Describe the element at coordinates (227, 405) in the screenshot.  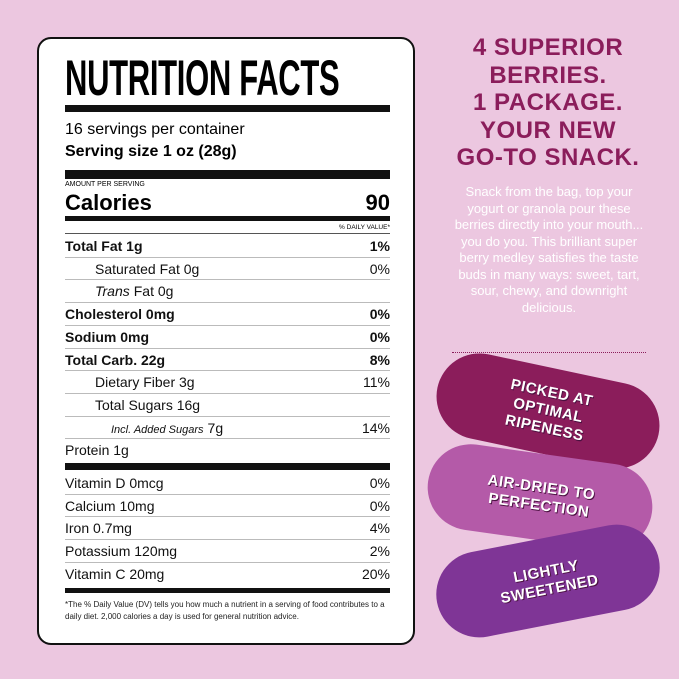
I see `nutrient-row: Total Sugars 16g` at that location.